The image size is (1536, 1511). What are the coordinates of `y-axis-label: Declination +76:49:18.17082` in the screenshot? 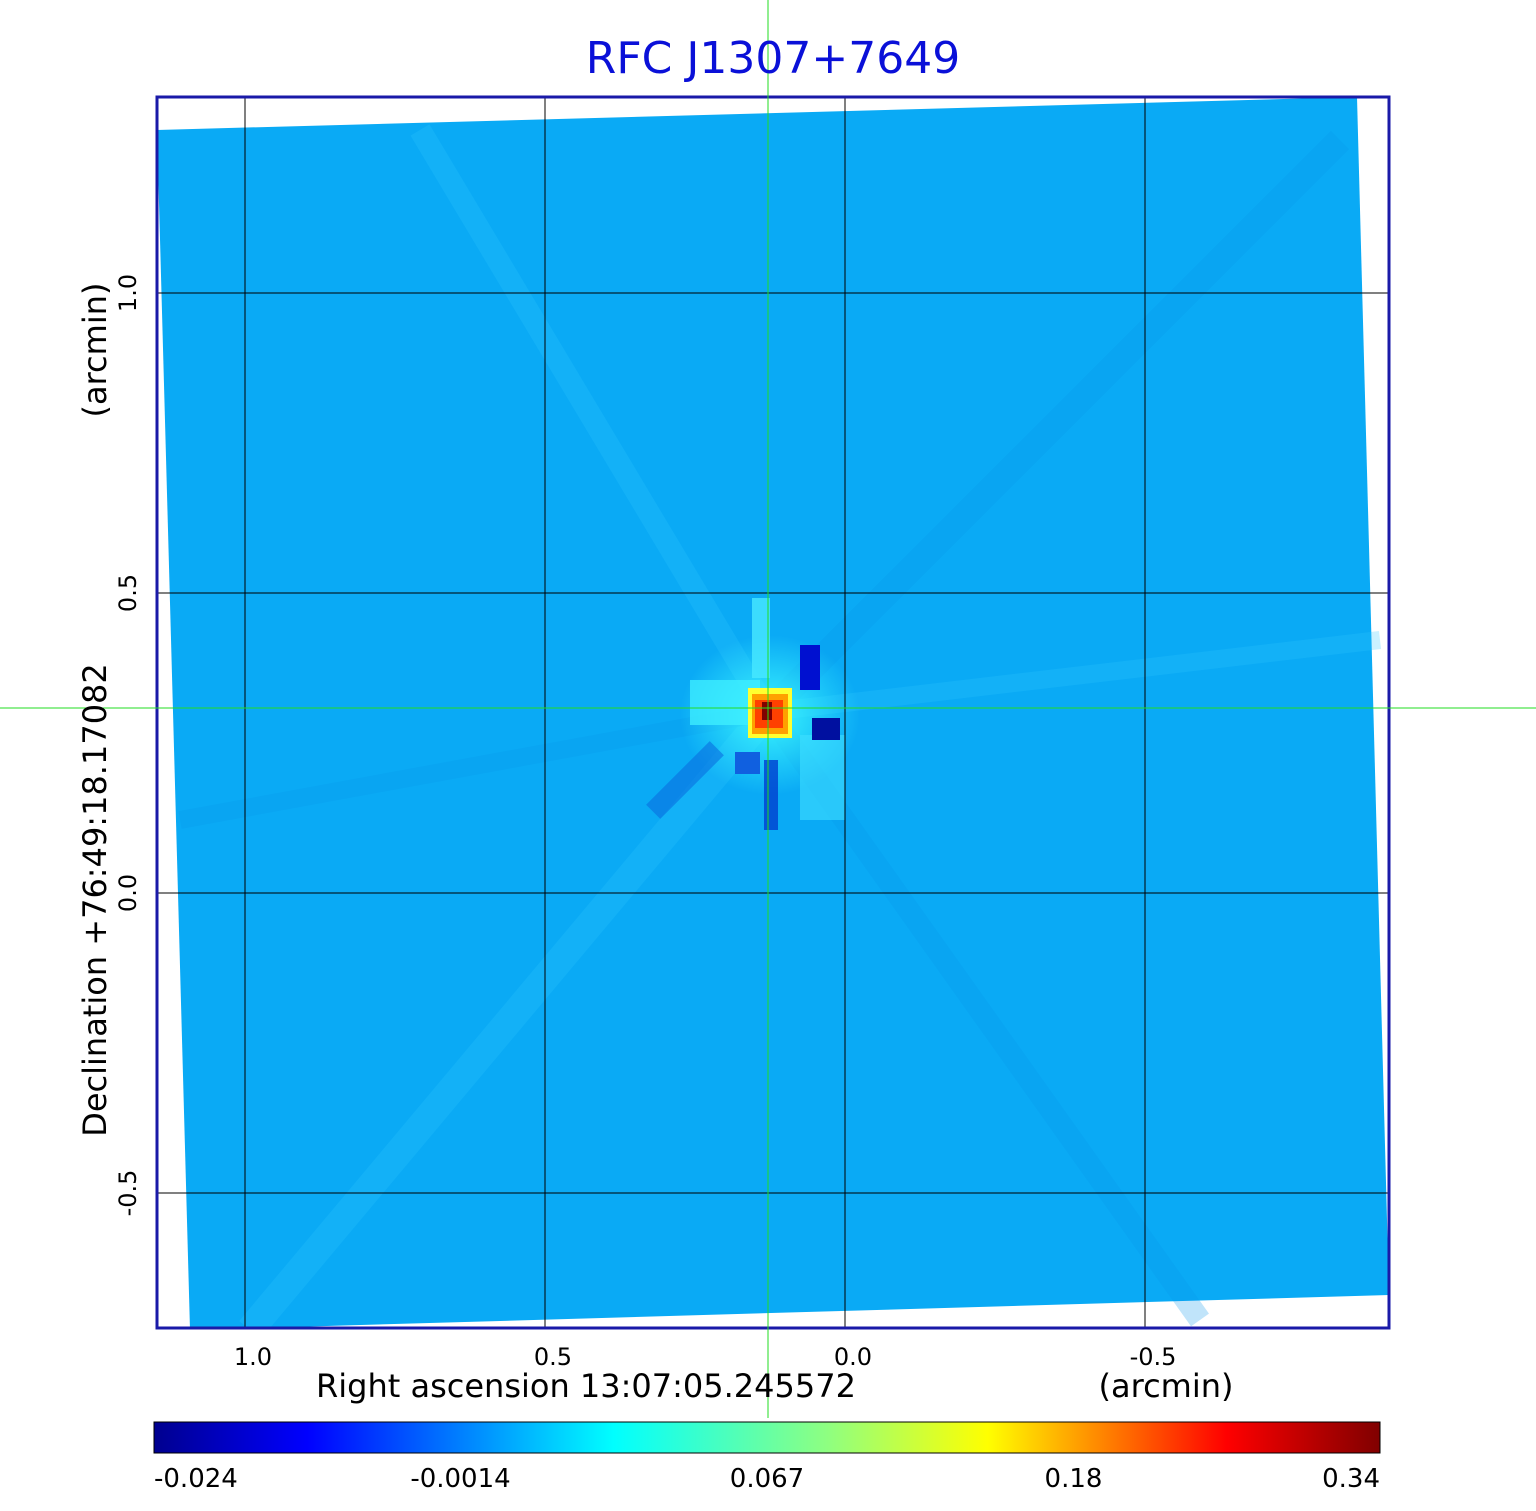 It's located at (95, 900).